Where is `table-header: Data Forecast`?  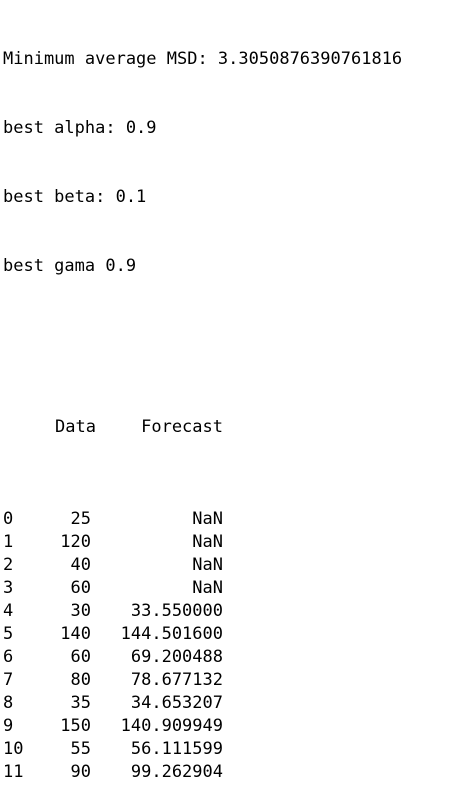
table-header: Data Forecast is located at coordinates (202, 427).